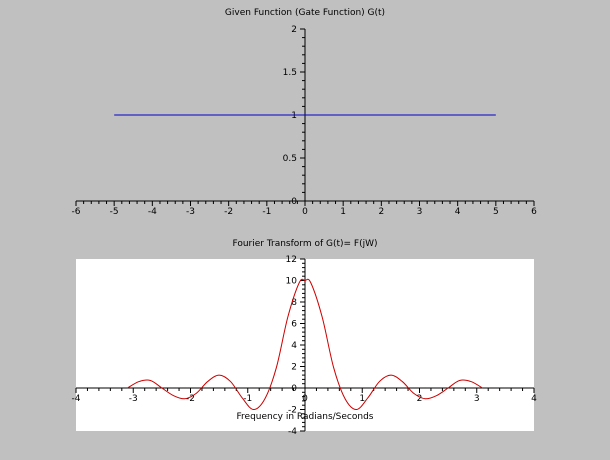 This screenshot has width=610, height=460. I want to click on x-tick-label: 5, so click(496, 212).